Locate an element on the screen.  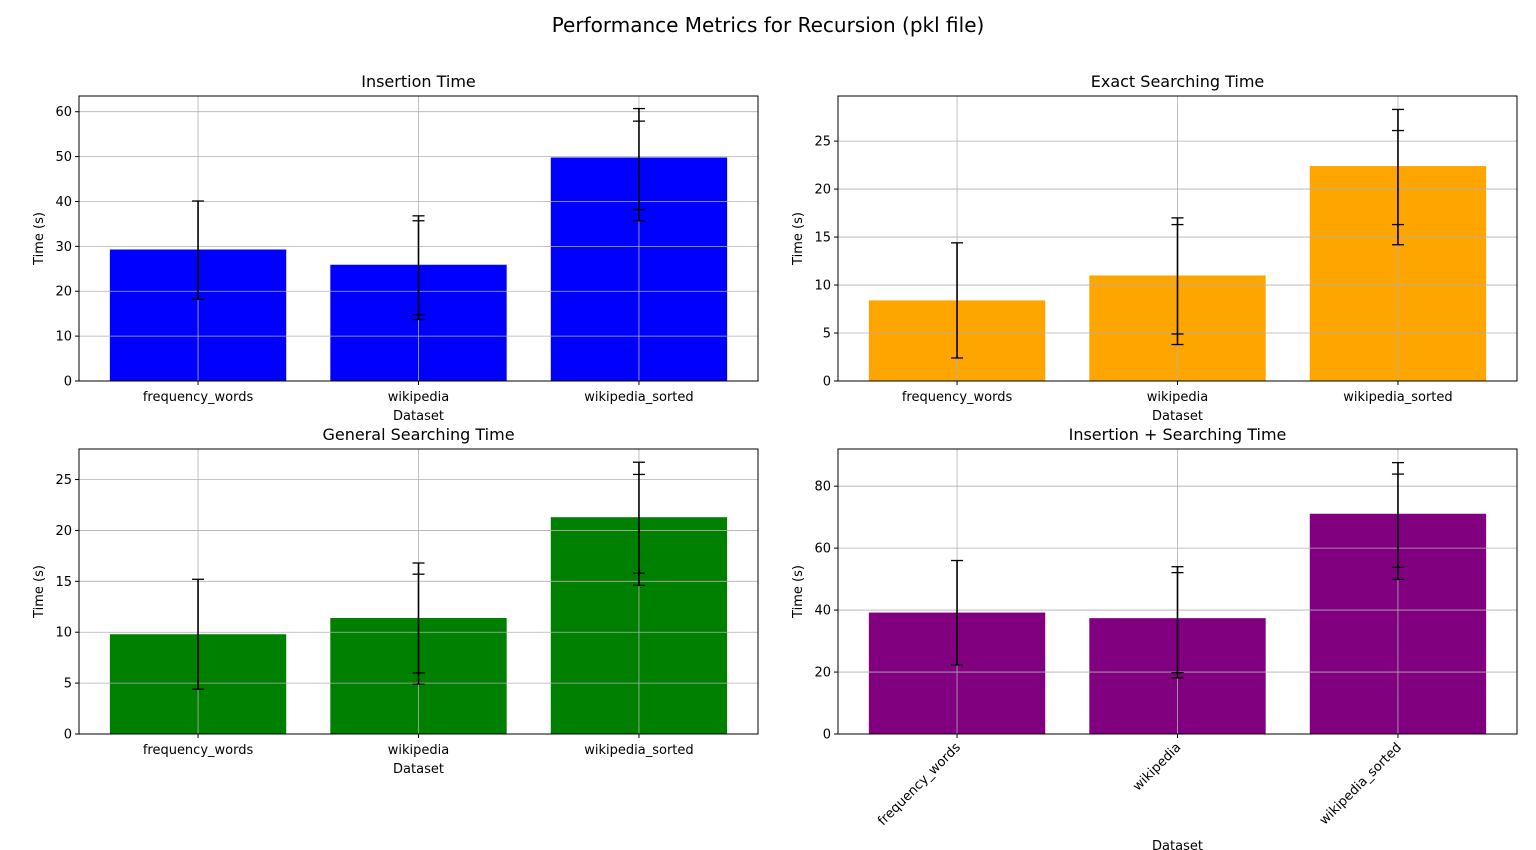
y-tick-label: 80 is located at coordinates (822, 487).